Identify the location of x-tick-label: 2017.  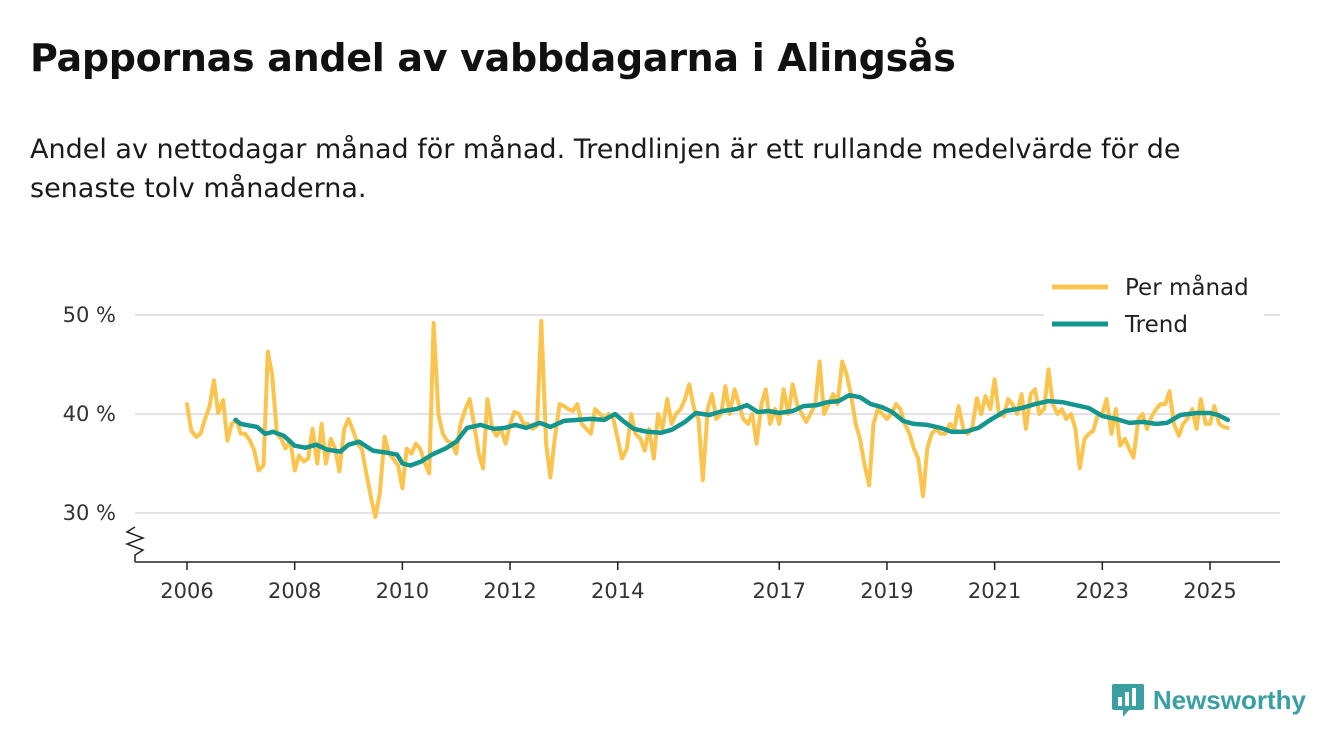
(779, 591).